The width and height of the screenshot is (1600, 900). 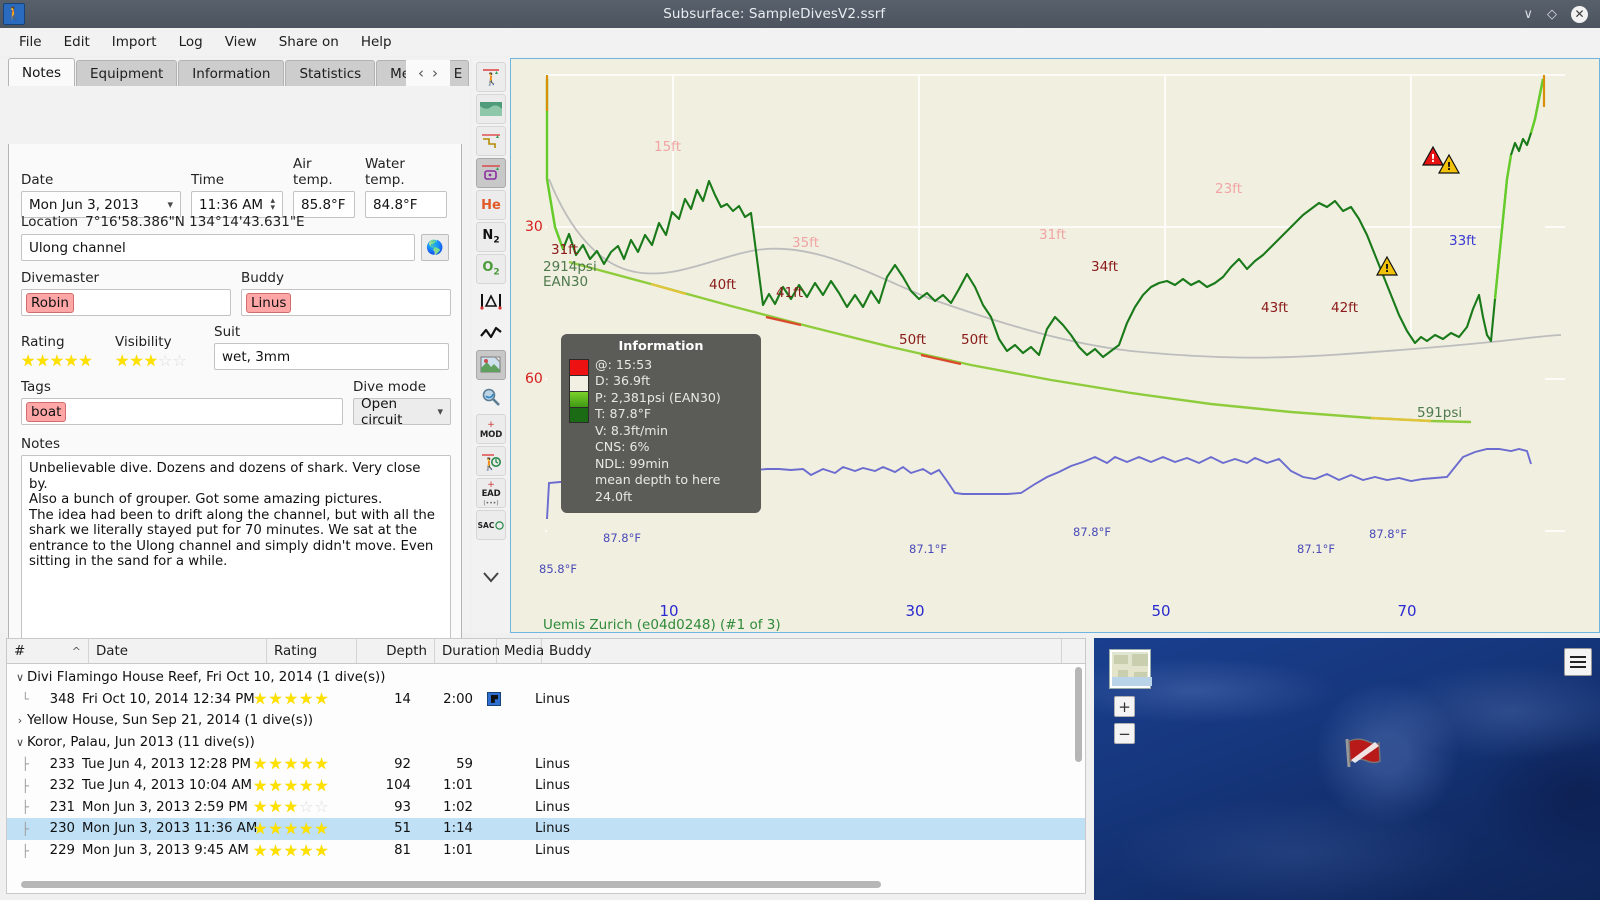 I want to click on toggle-tissues-icon, so click(x=491, y=301).